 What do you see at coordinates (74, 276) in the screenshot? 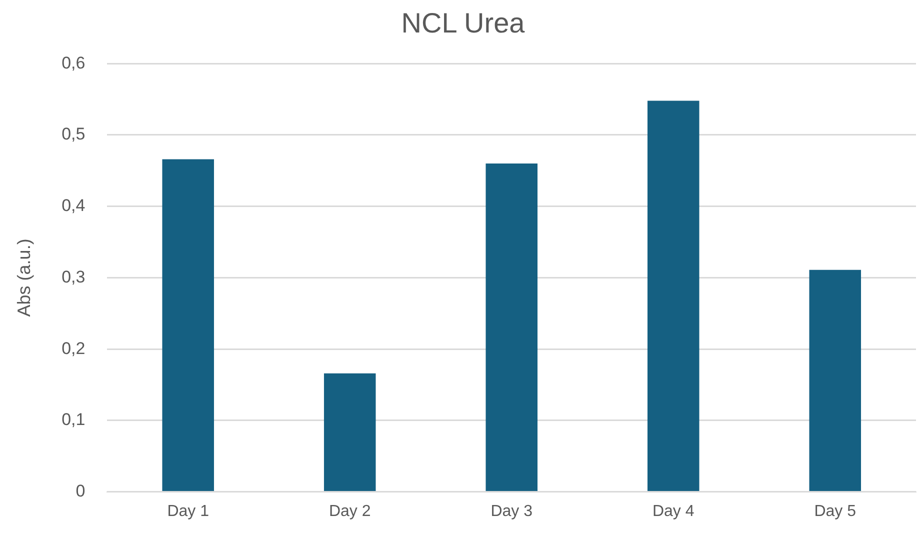
I see `y-tick-label: 0,3` at bounding box center [74, 276].